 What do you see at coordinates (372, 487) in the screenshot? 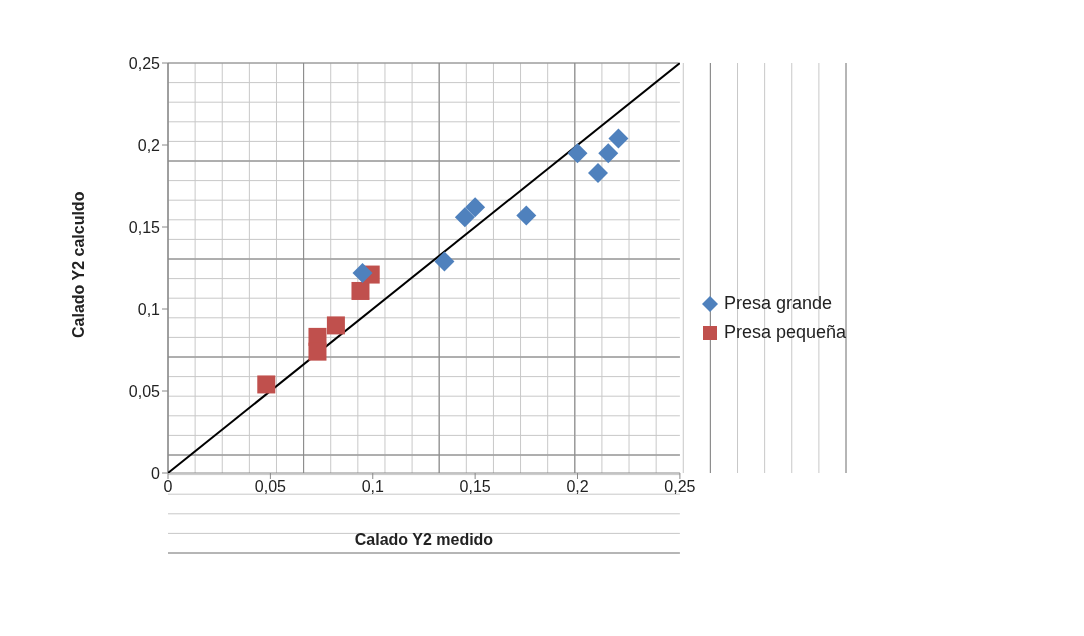
I see `x-tick-label: 0,1` at bounding box center [372, 487].